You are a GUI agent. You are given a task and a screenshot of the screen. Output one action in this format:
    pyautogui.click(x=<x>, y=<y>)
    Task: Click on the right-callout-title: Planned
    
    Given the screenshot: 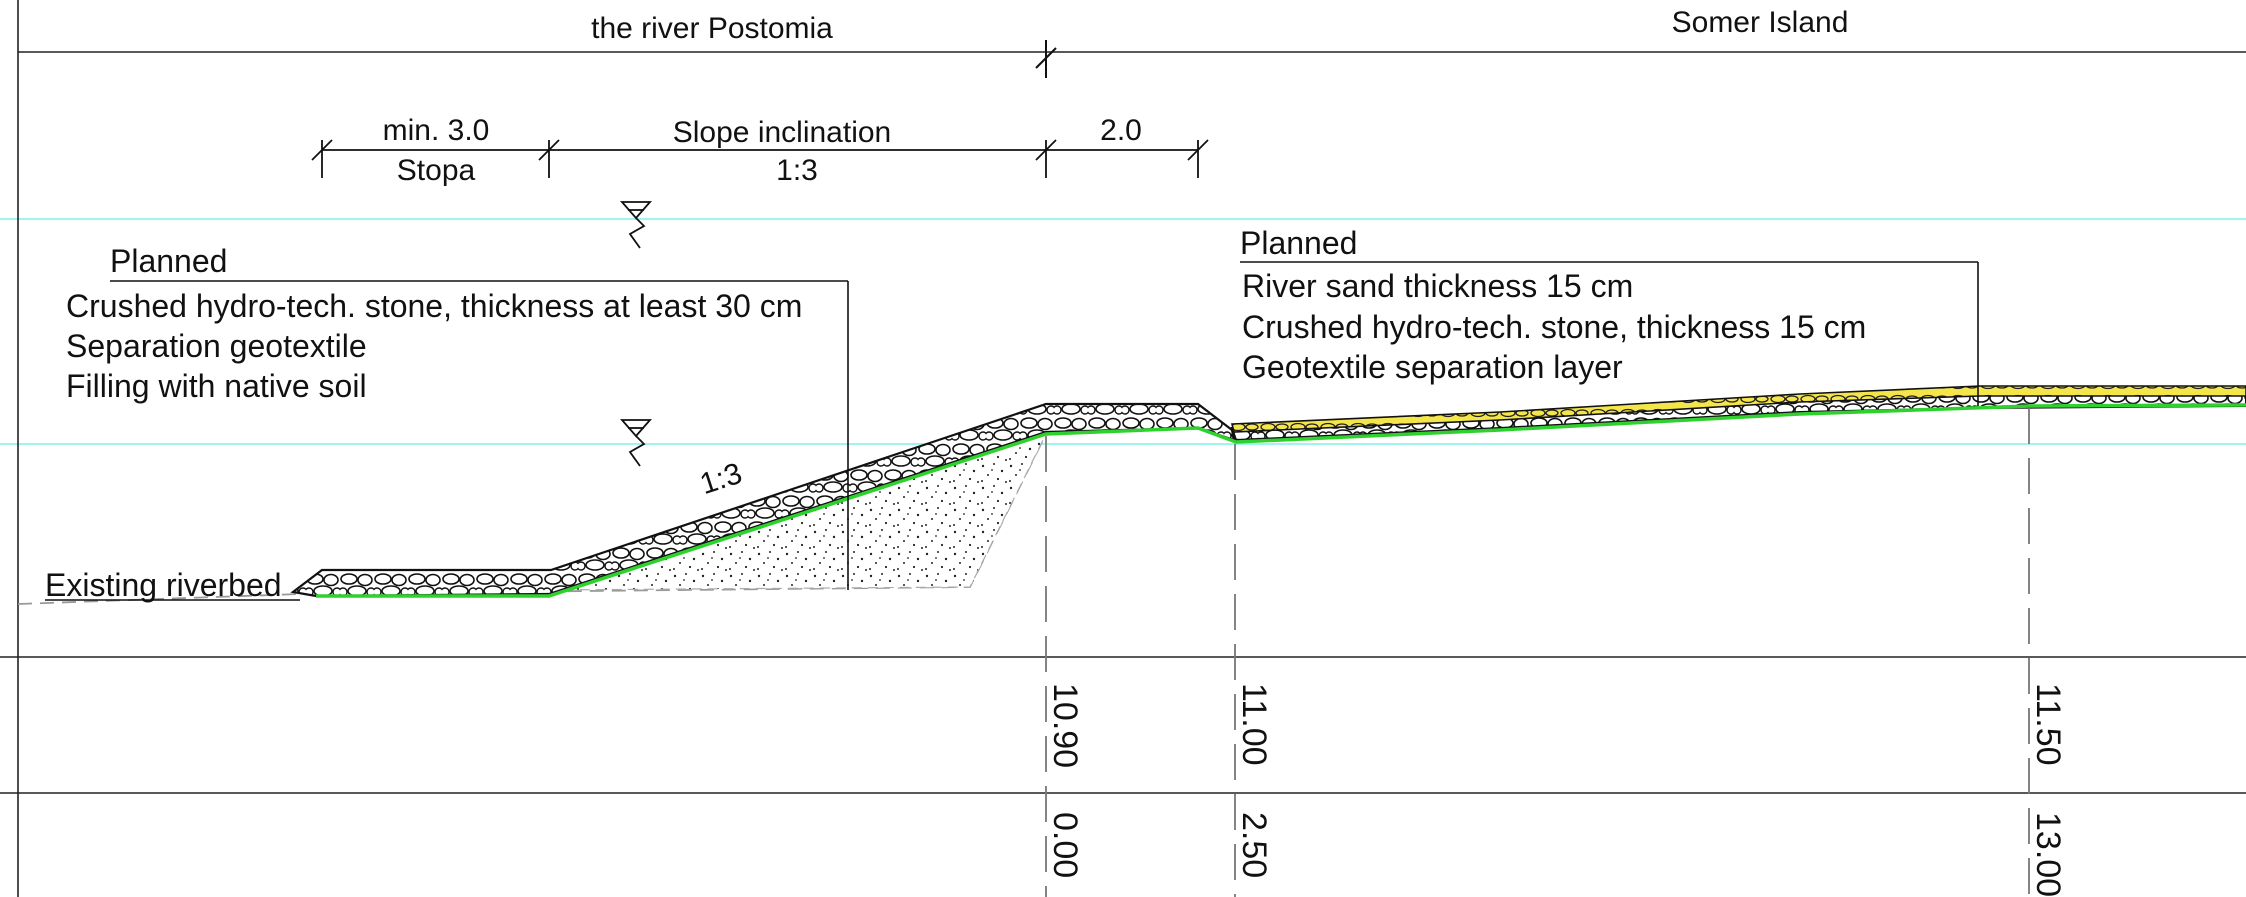 What is the action you would take?
    pyautogui.click(x=1298, y=243)
    